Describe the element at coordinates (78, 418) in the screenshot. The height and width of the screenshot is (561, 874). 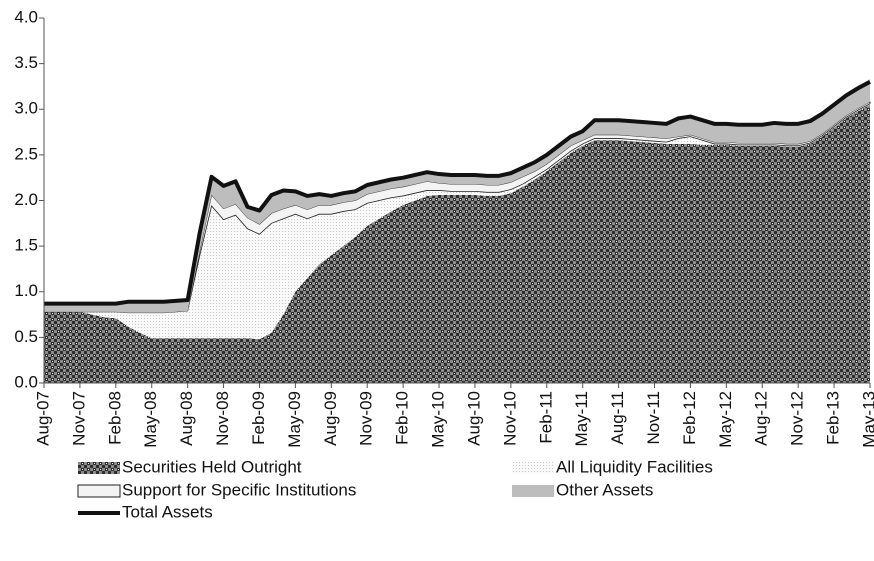
I see `x-tick-label: Nov-07` at that location.